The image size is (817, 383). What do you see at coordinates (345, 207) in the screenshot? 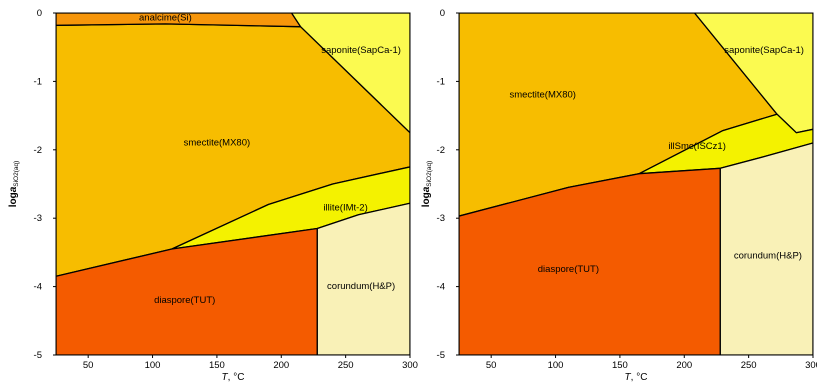
I see `region-label: illite(IMt-2)` at bounding box center [345, 207].